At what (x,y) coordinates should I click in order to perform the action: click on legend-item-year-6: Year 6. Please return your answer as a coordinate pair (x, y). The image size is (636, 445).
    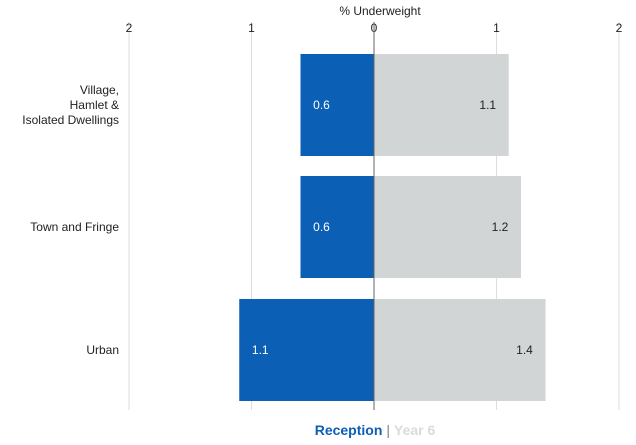
    Looking at the image, I should click on (415, 430).